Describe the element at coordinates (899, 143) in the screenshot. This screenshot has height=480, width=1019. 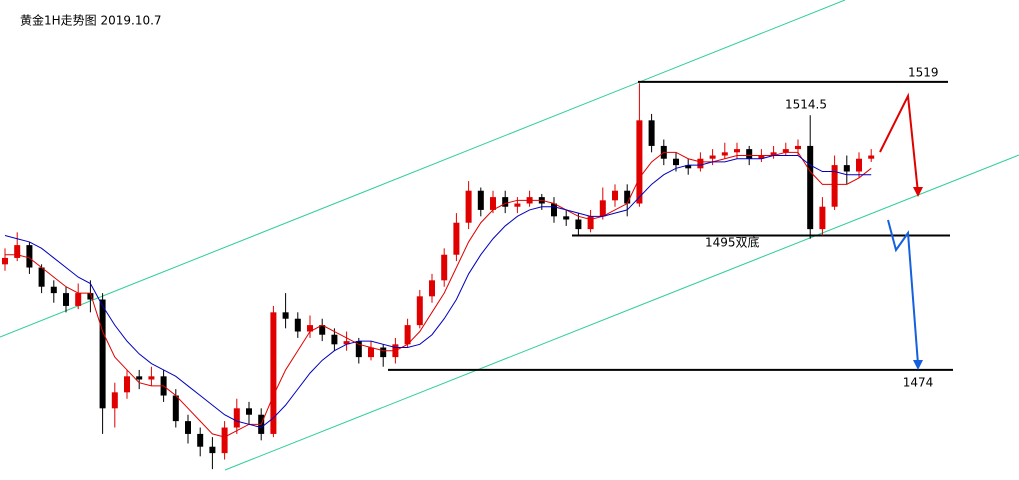
I see `forecast-up-arrow` at that location.